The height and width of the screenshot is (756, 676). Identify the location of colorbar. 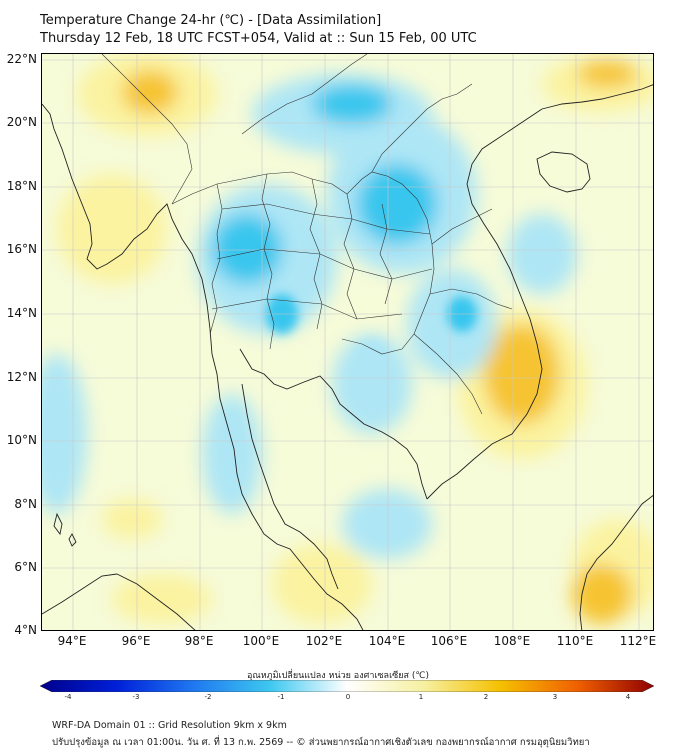
(347, 686).